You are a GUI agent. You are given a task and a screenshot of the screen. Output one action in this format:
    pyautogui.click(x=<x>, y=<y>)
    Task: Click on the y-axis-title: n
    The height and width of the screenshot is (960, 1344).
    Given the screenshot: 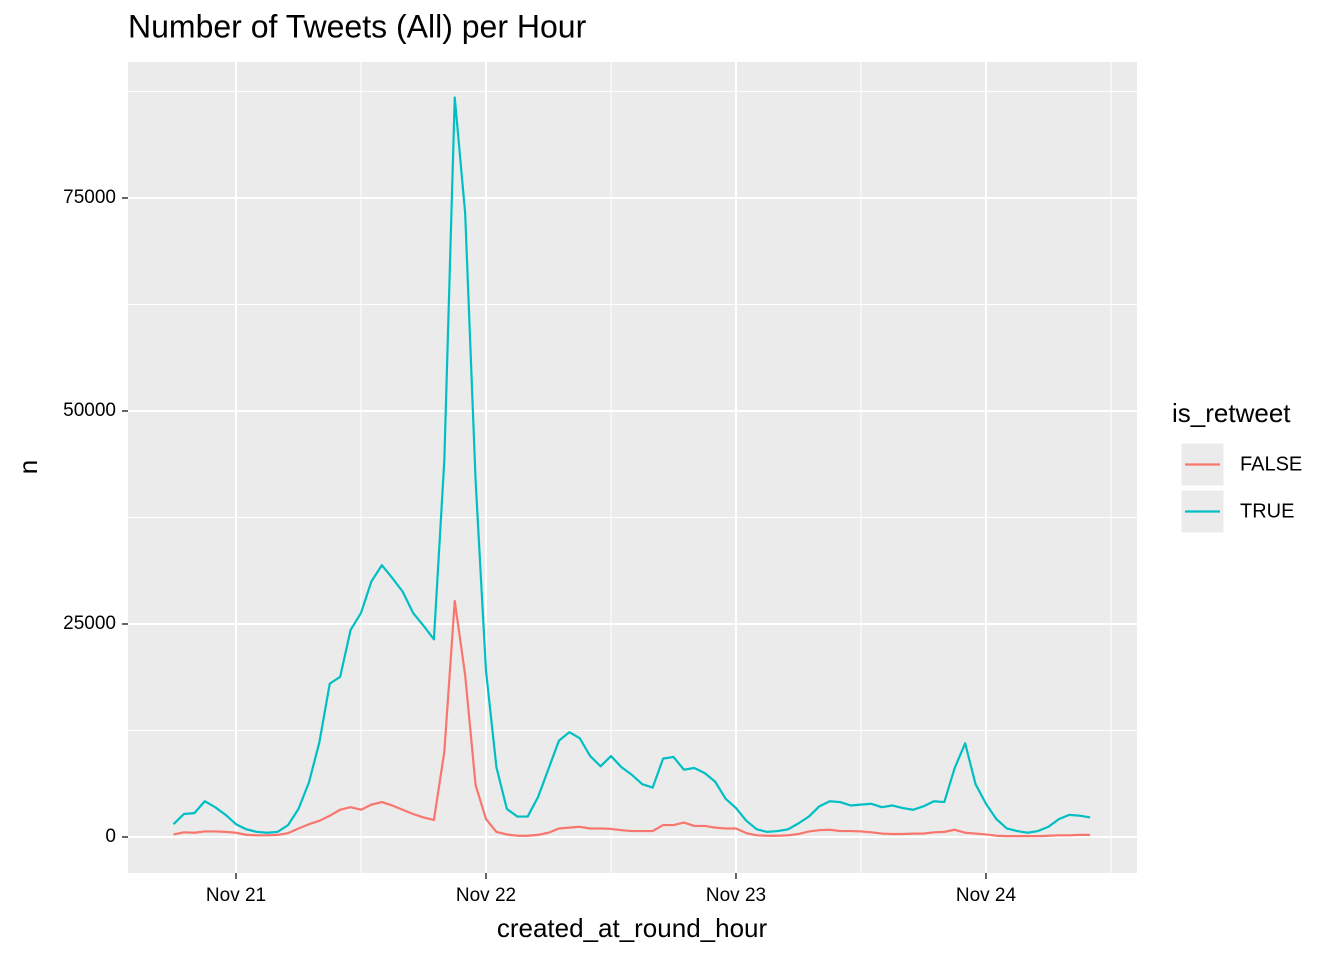 What is the action you would take?
    pyautogui.click(x=28, y=467)
    